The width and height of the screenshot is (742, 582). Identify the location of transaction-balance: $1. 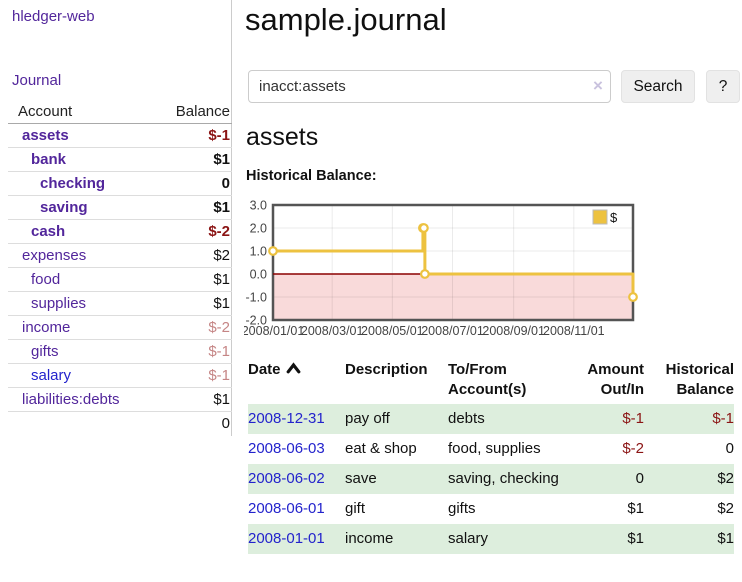
(725, 538).